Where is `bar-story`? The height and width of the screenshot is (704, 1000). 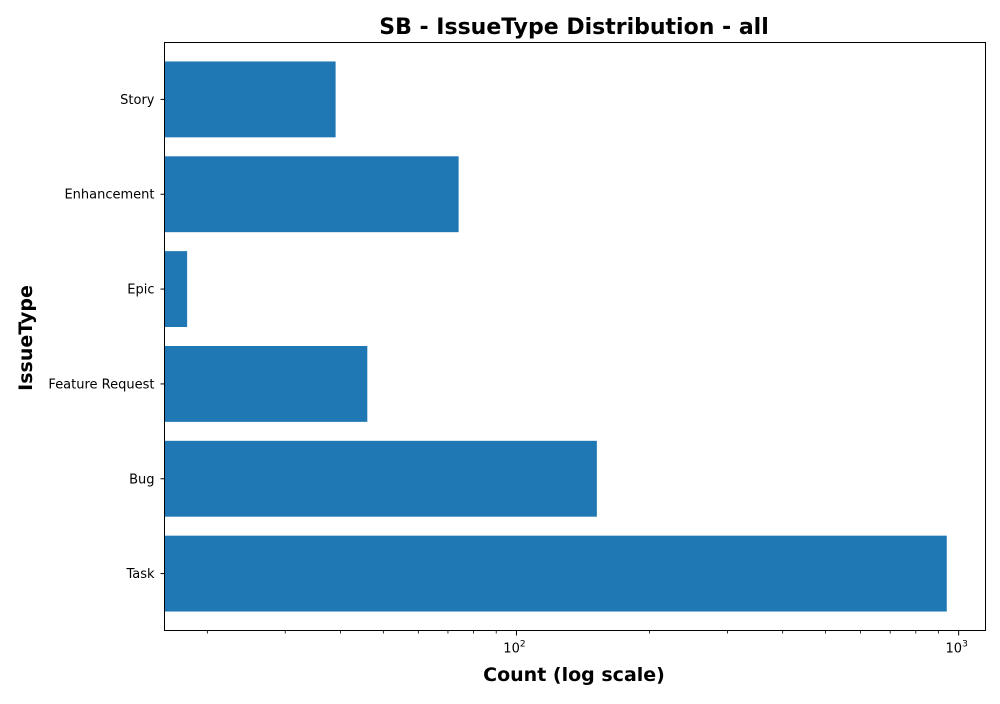 bar-story is located at coordinates (250, 99).